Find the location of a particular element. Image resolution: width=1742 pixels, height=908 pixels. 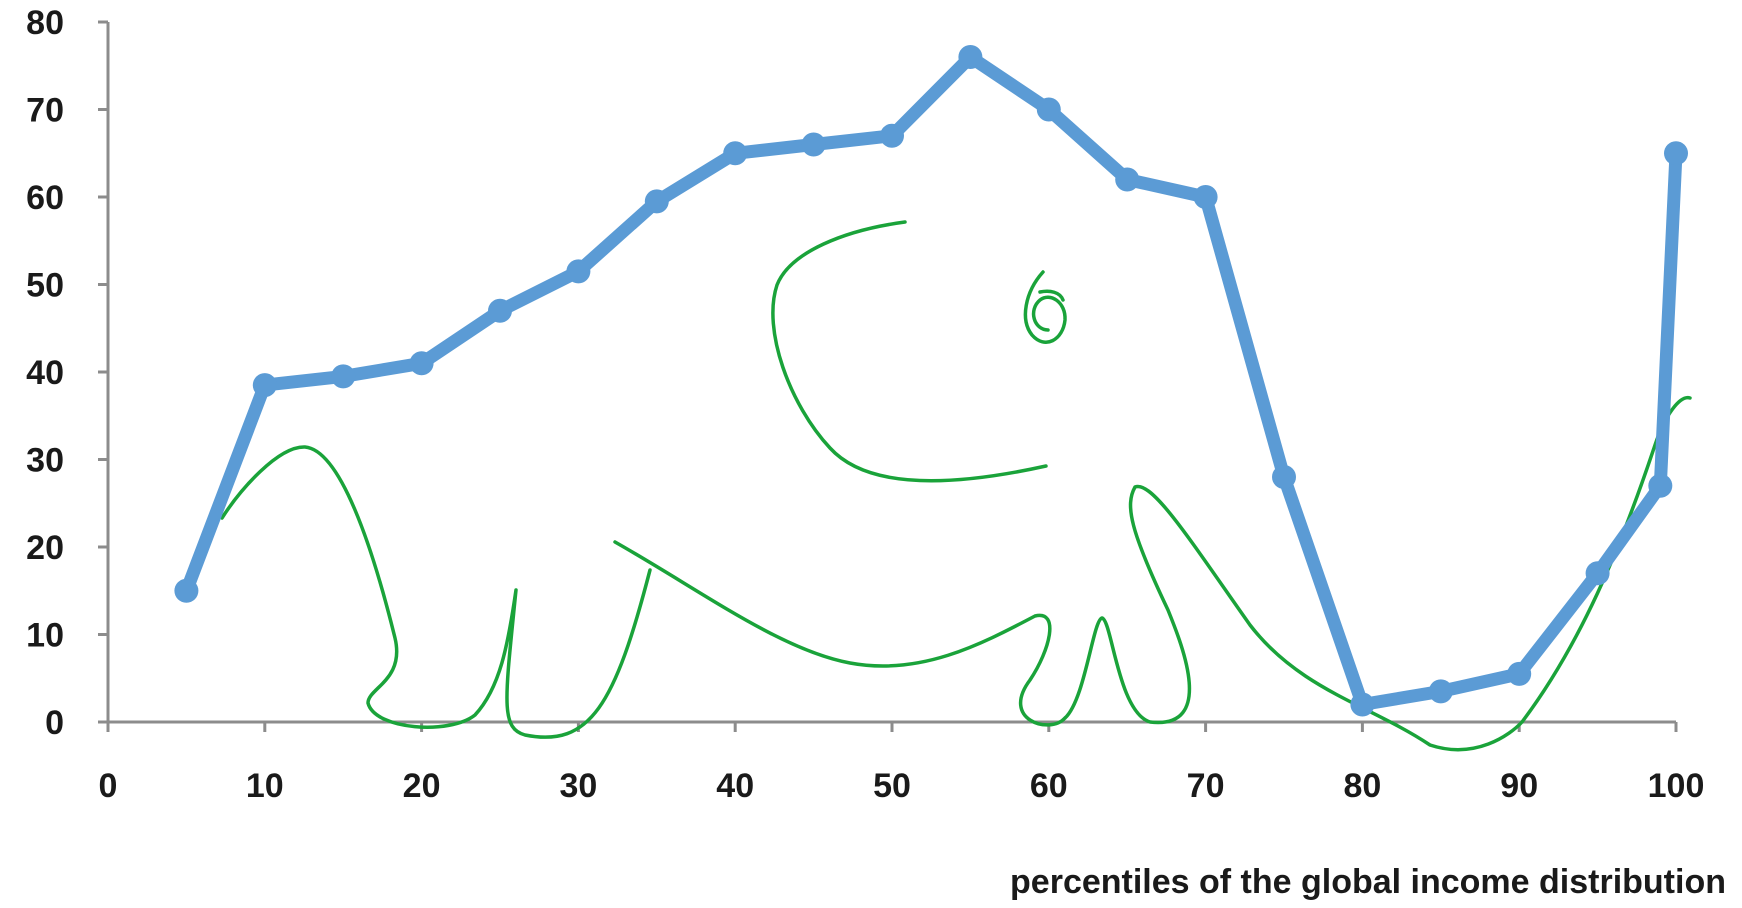

y-tick-label: 50 is located at coordinates (45, 286).